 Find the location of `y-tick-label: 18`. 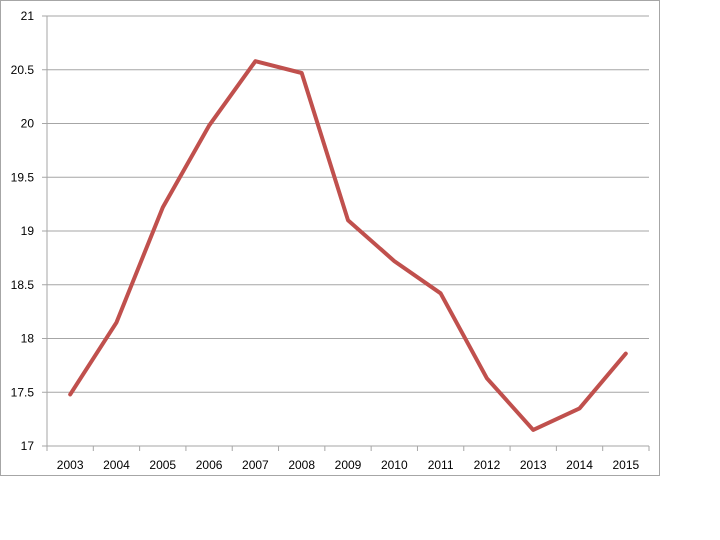

y-tick-label: 18 is located at coordinates (28, 339).